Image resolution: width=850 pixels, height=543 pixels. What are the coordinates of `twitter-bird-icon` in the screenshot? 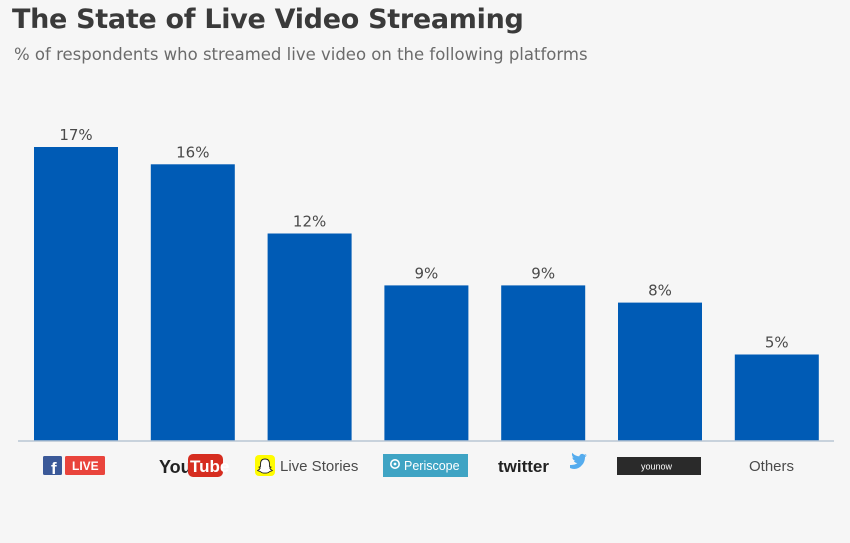 It's located at (578, 460).